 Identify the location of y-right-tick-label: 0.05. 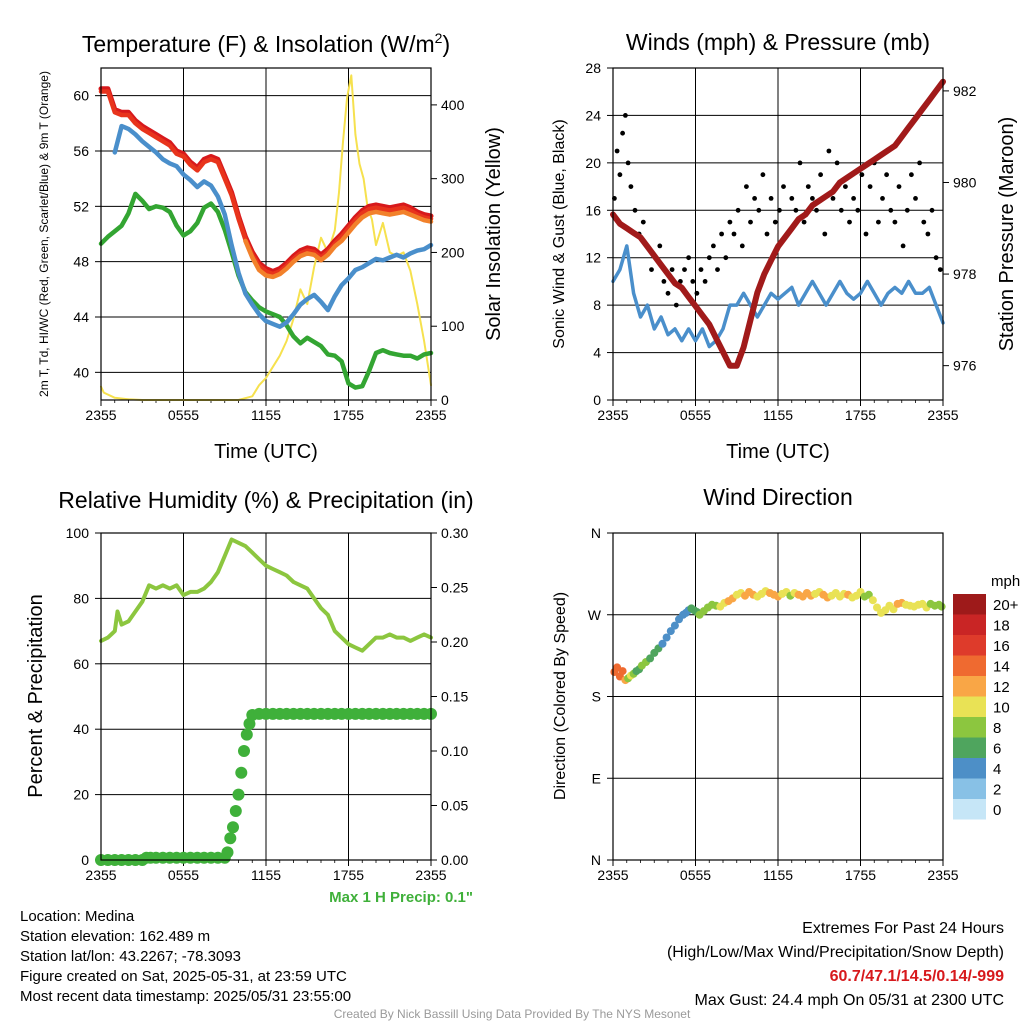
(454, 806).